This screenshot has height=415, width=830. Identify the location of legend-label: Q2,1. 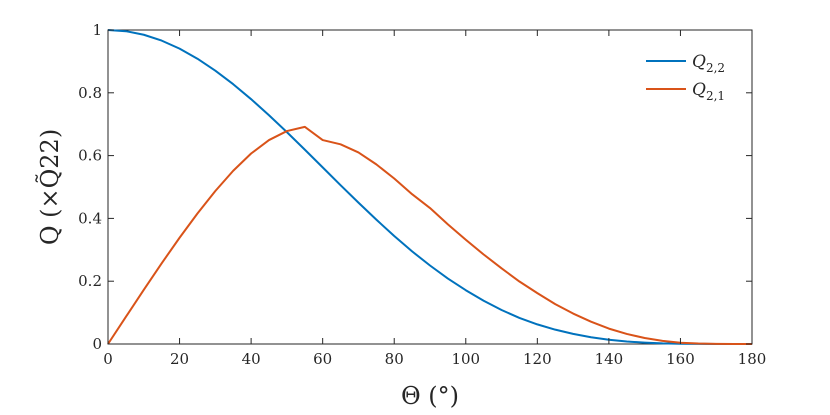
(708, 91).